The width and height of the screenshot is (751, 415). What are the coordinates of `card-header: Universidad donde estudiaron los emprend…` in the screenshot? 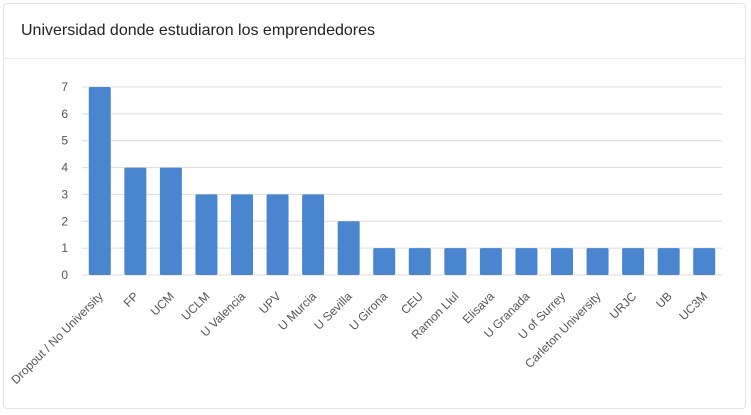 It's located at (374, 31).